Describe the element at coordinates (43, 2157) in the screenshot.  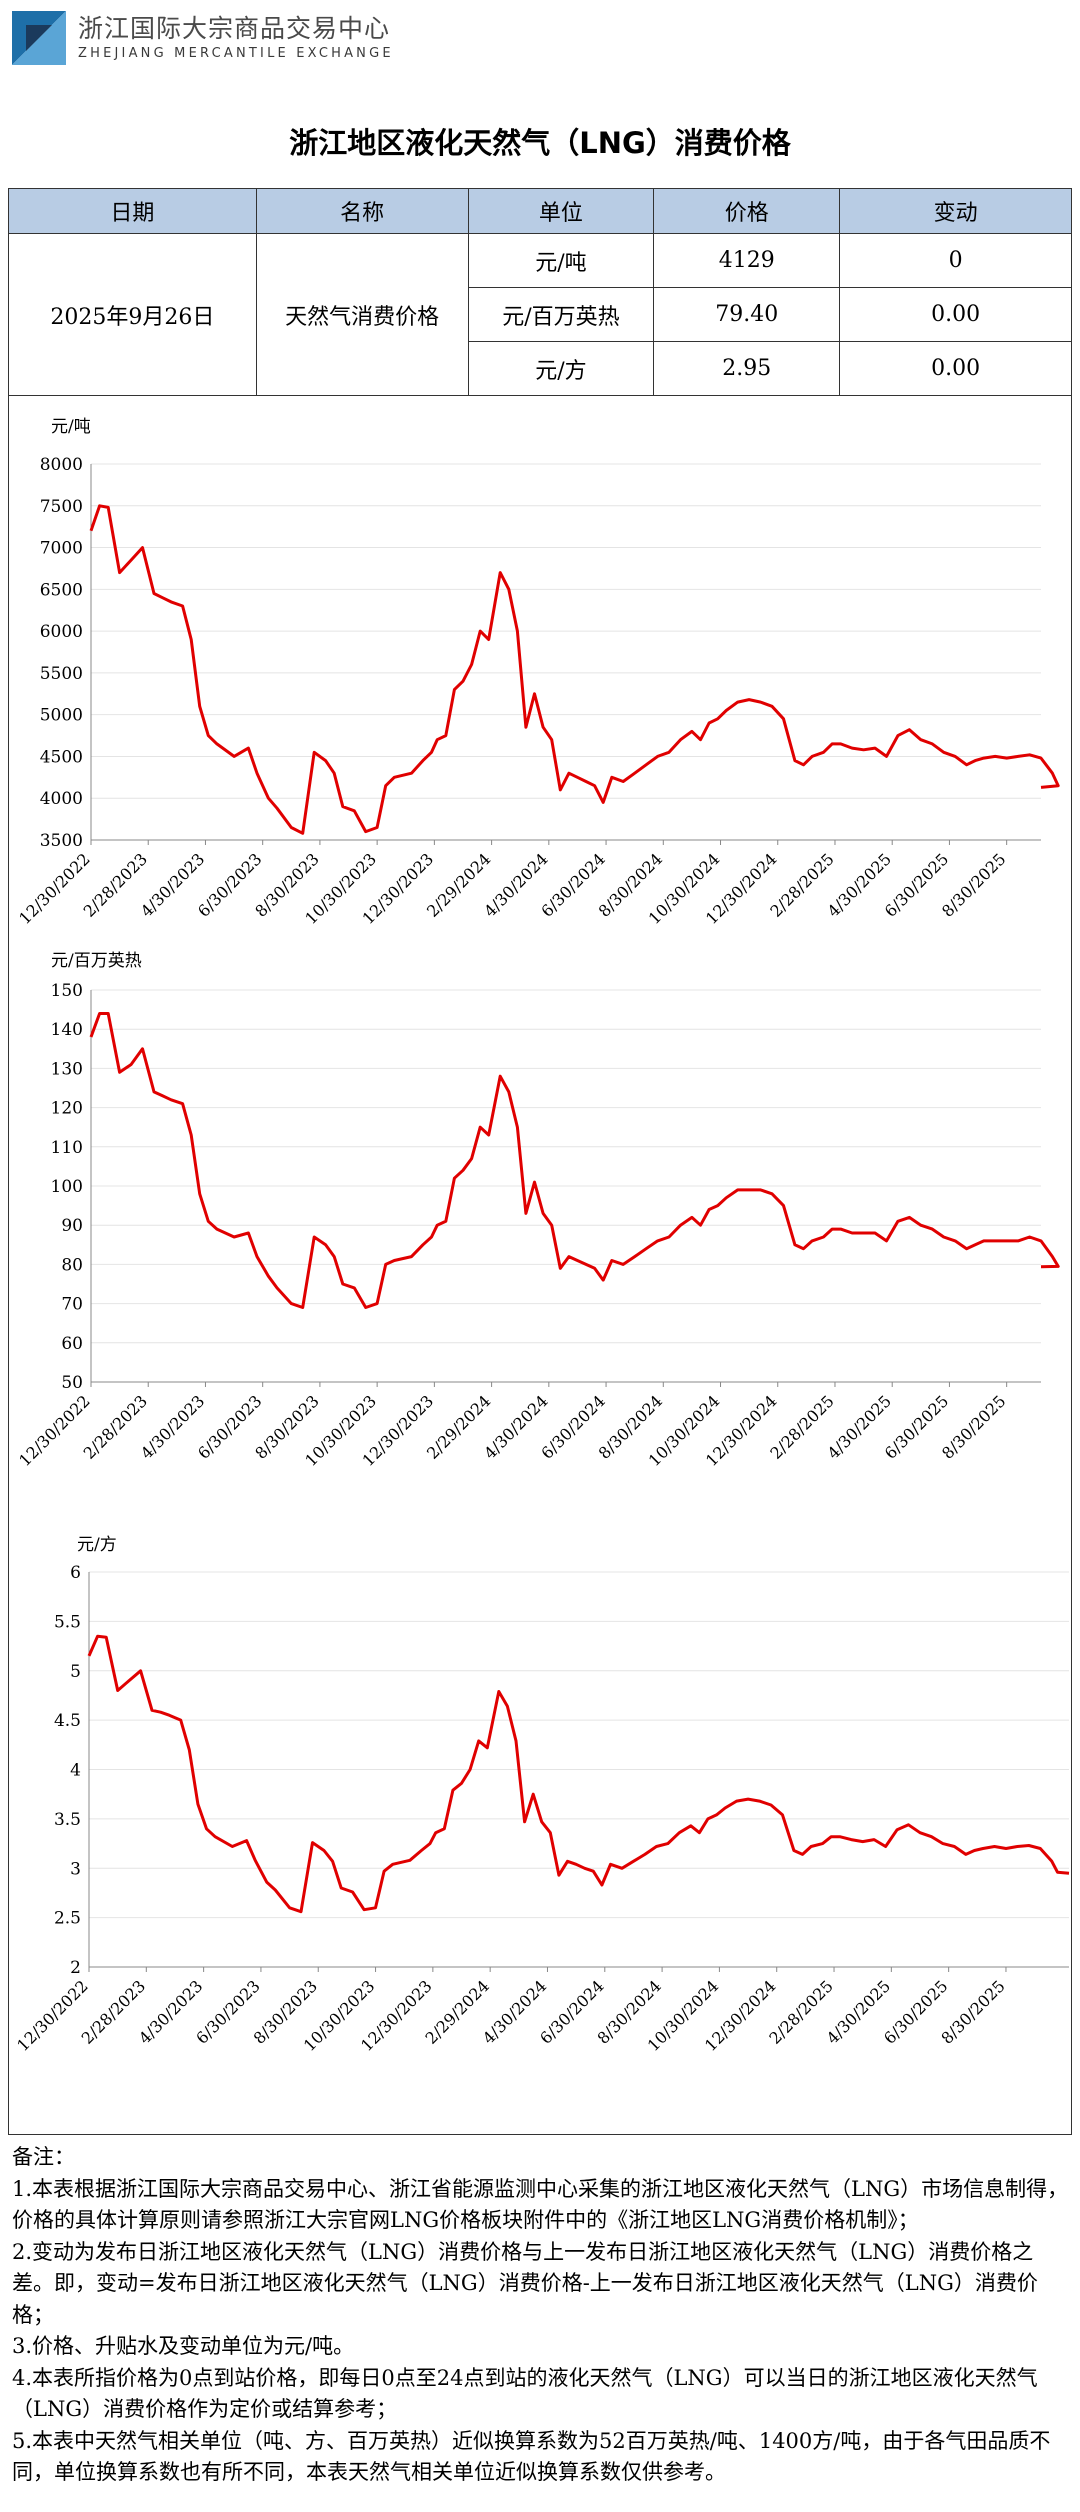
I see `notes-heading: 备注：` at that location.